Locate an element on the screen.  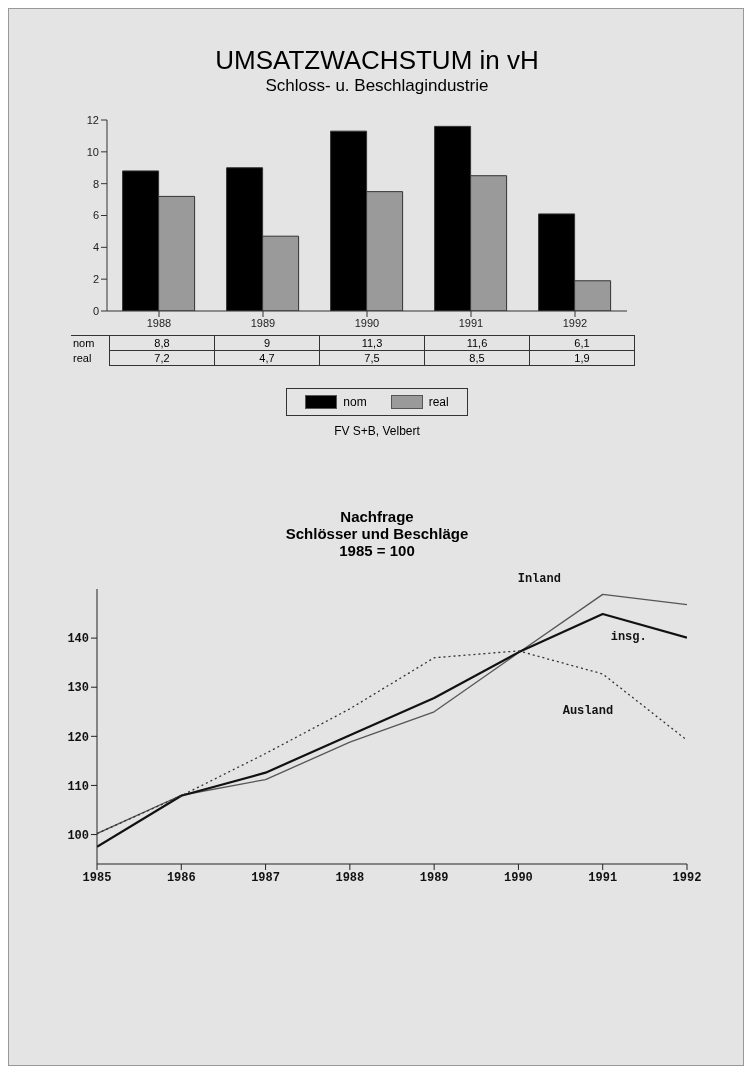
data-label: 8,5 is located at coordinates (477, 358).